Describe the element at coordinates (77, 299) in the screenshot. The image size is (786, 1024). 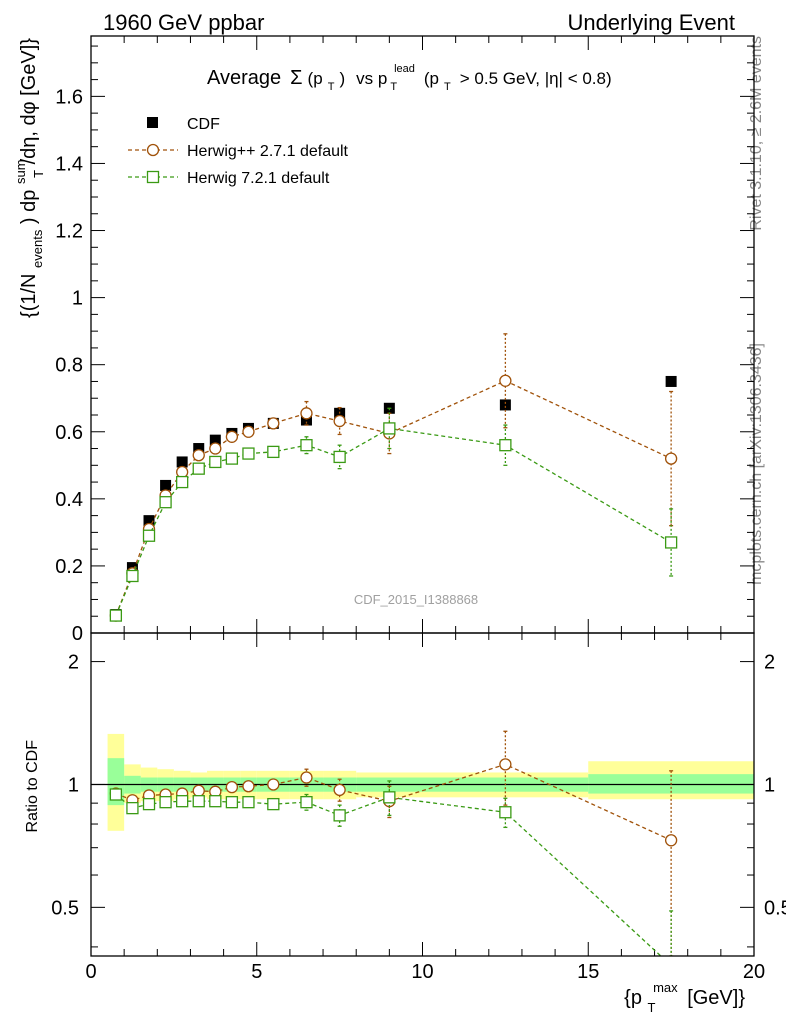
I see `y-tick-label: 1` at that location.